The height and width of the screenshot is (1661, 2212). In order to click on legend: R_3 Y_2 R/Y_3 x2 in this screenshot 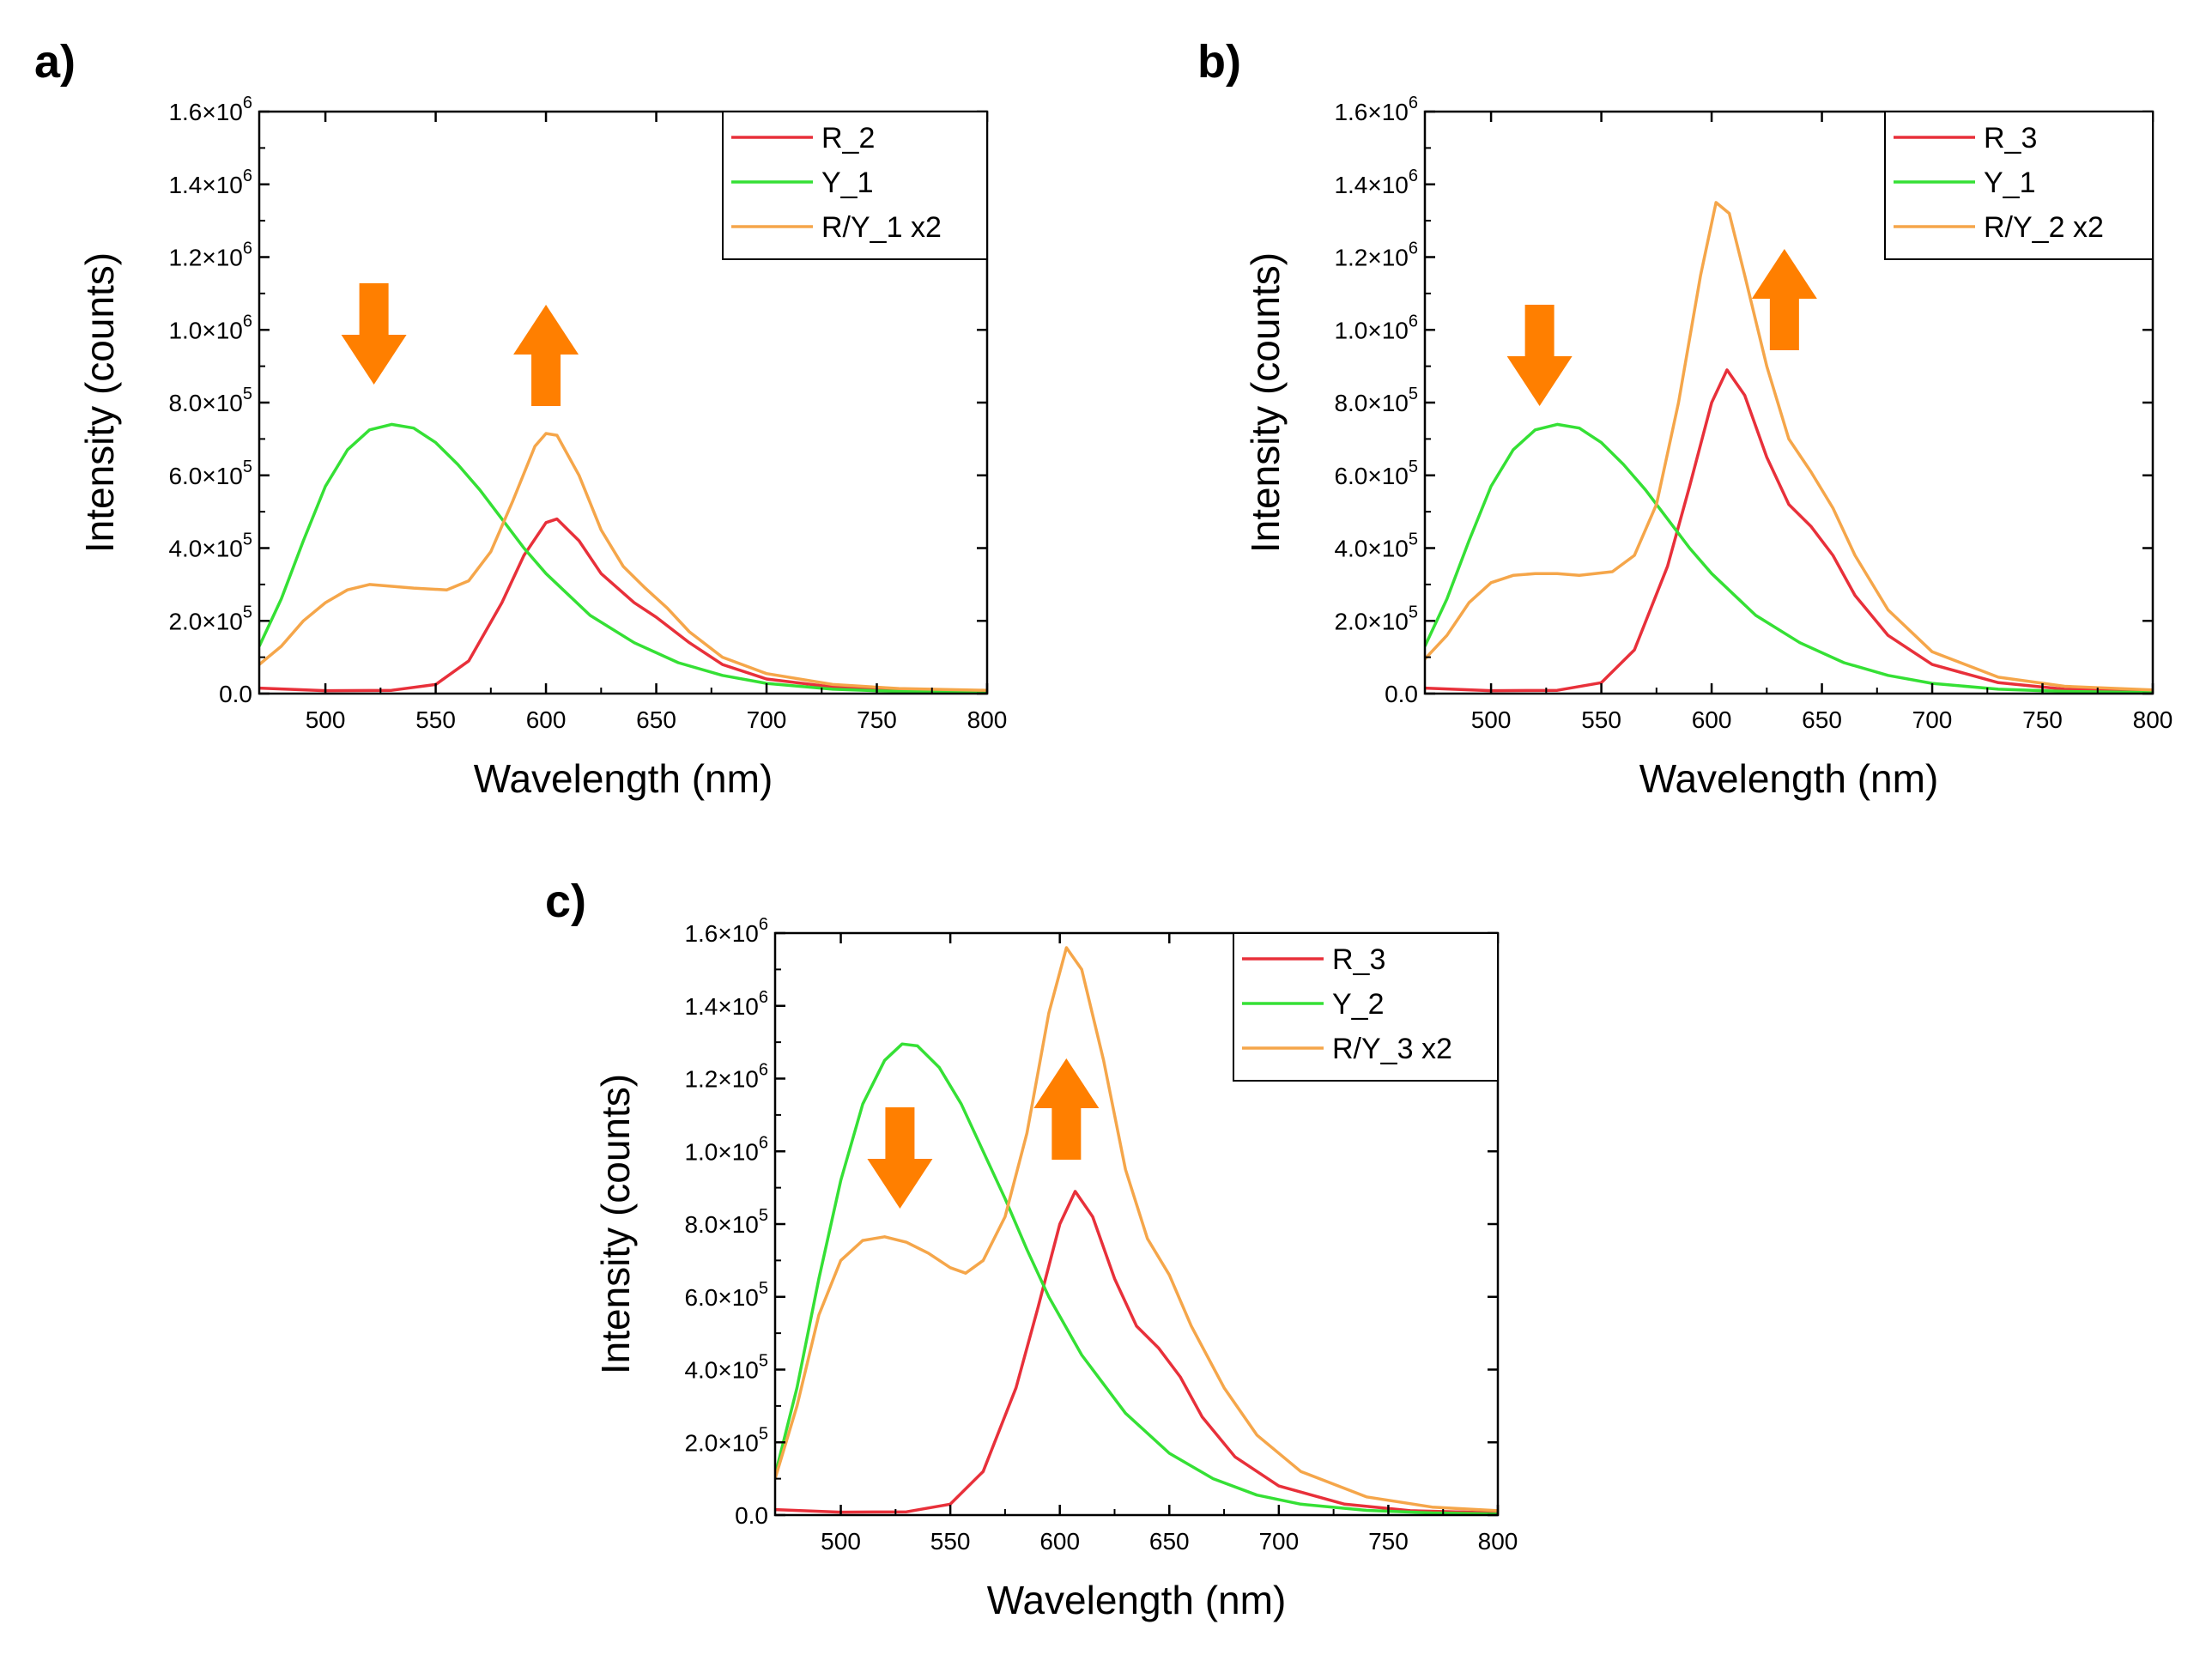, I will do `click(1366, 1007)`.